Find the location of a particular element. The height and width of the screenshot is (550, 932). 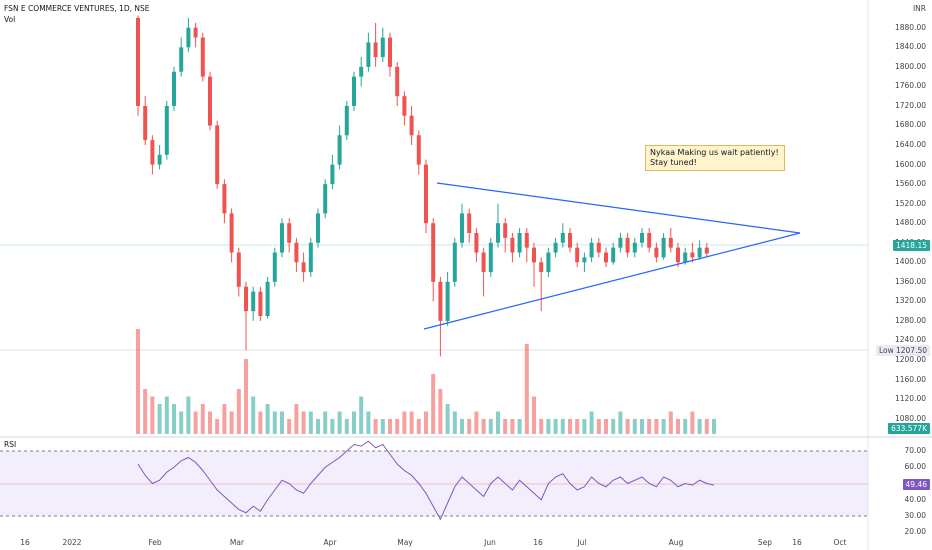

time-axis-label: Jun is located at coordinates (490, 542).